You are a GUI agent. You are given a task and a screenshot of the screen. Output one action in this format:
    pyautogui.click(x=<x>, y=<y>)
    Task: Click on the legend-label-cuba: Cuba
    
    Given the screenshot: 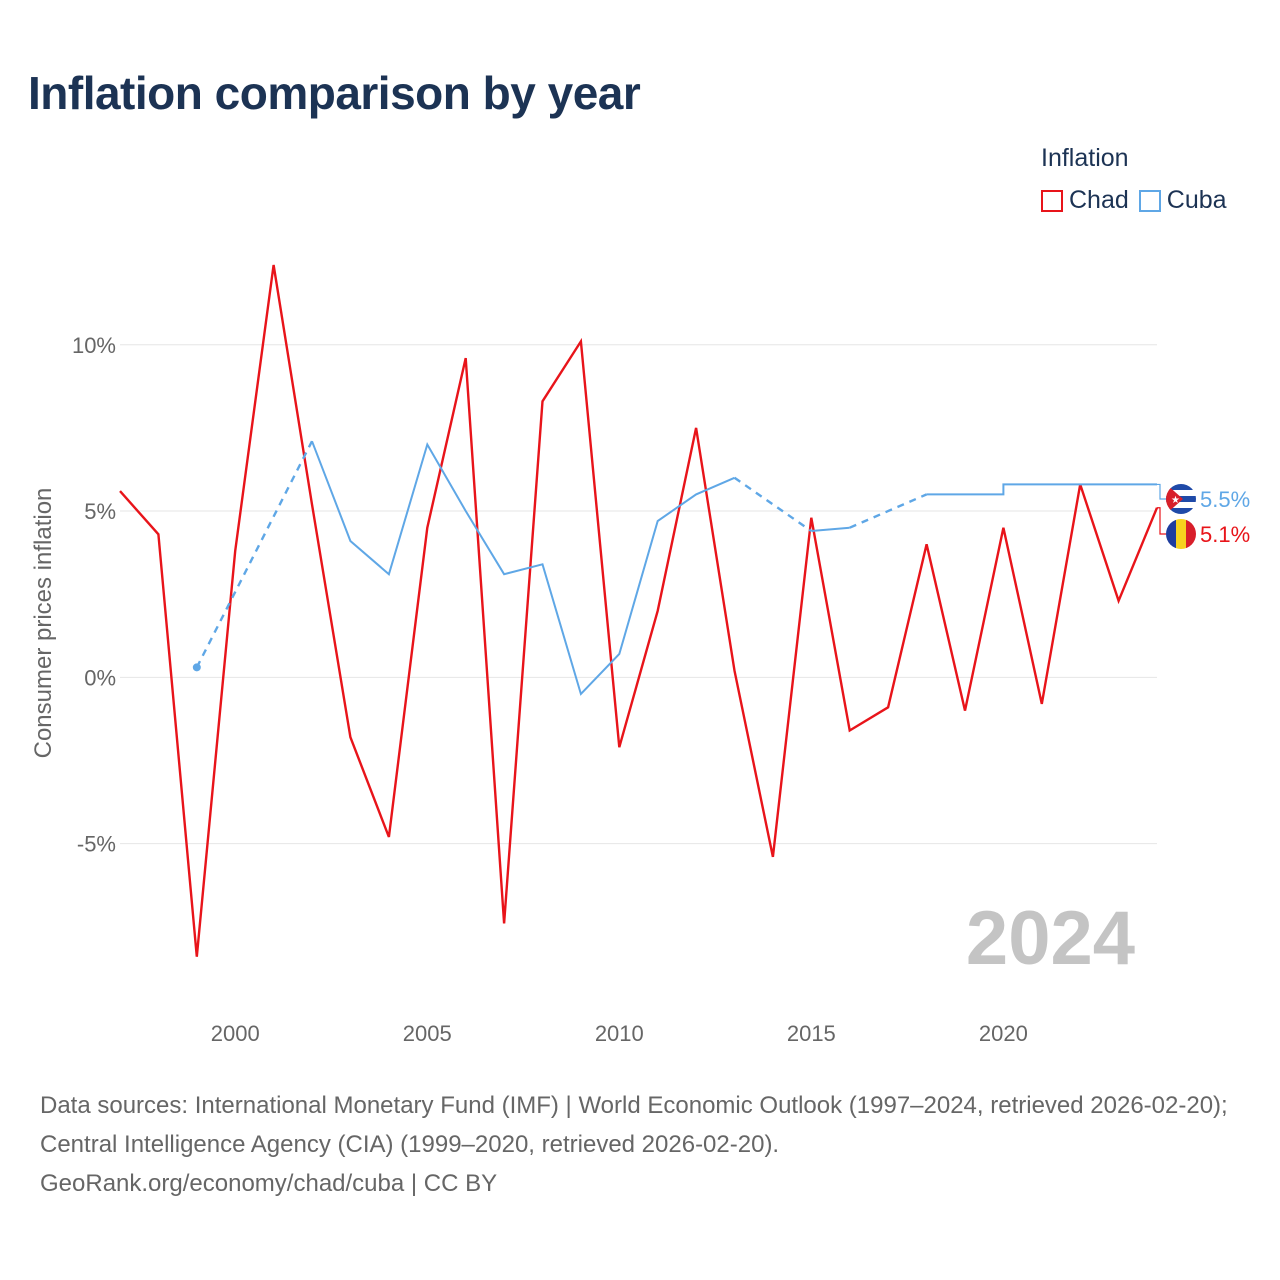 What is the action you would take?
    pyautogui.click(x=1196, y=200)
    